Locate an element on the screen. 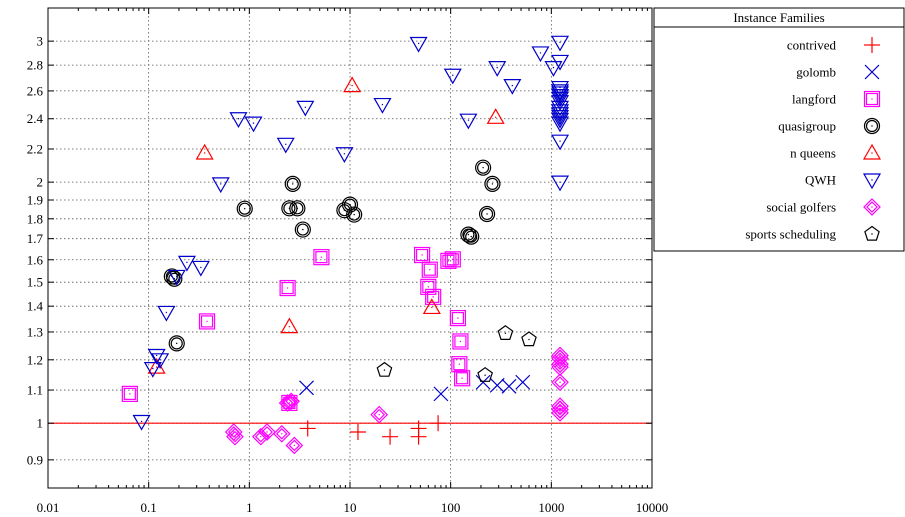  series-contrived is located at coordinates (373, 430).